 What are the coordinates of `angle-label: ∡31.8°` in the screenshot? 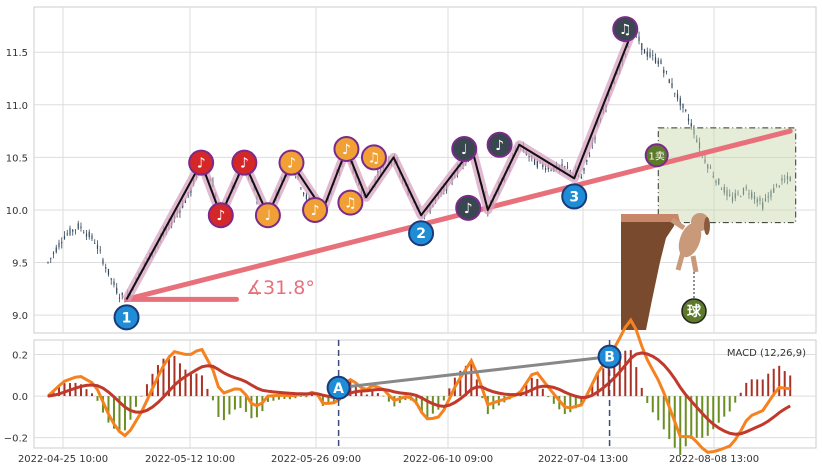 It's located at (280, 288).